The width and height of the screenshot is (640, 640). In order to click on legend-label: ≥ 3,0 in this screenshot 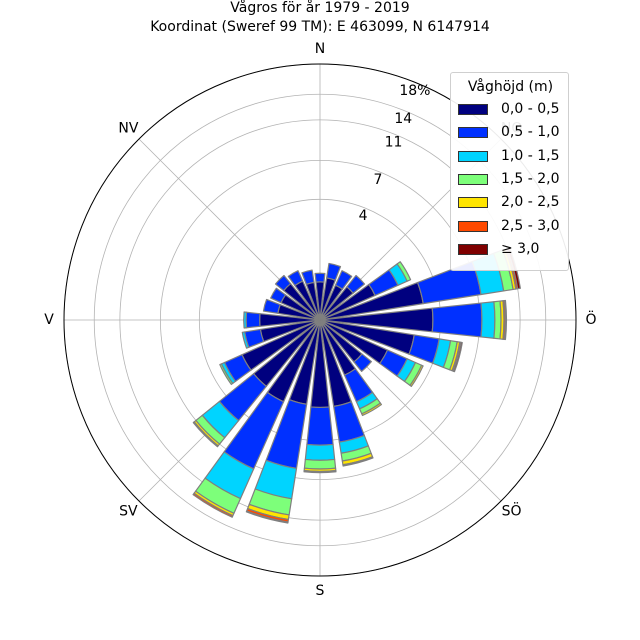, I will do `click(520, 248)`.